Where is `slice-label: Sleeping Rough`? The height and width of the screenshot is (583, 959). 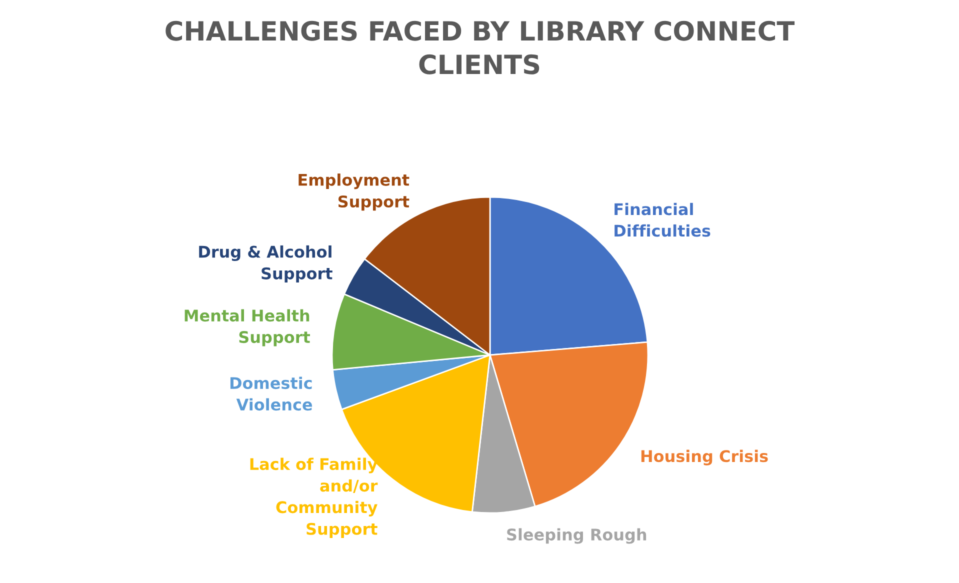 slice-label: Sleeping Rough is located at coordinates (576, 536).